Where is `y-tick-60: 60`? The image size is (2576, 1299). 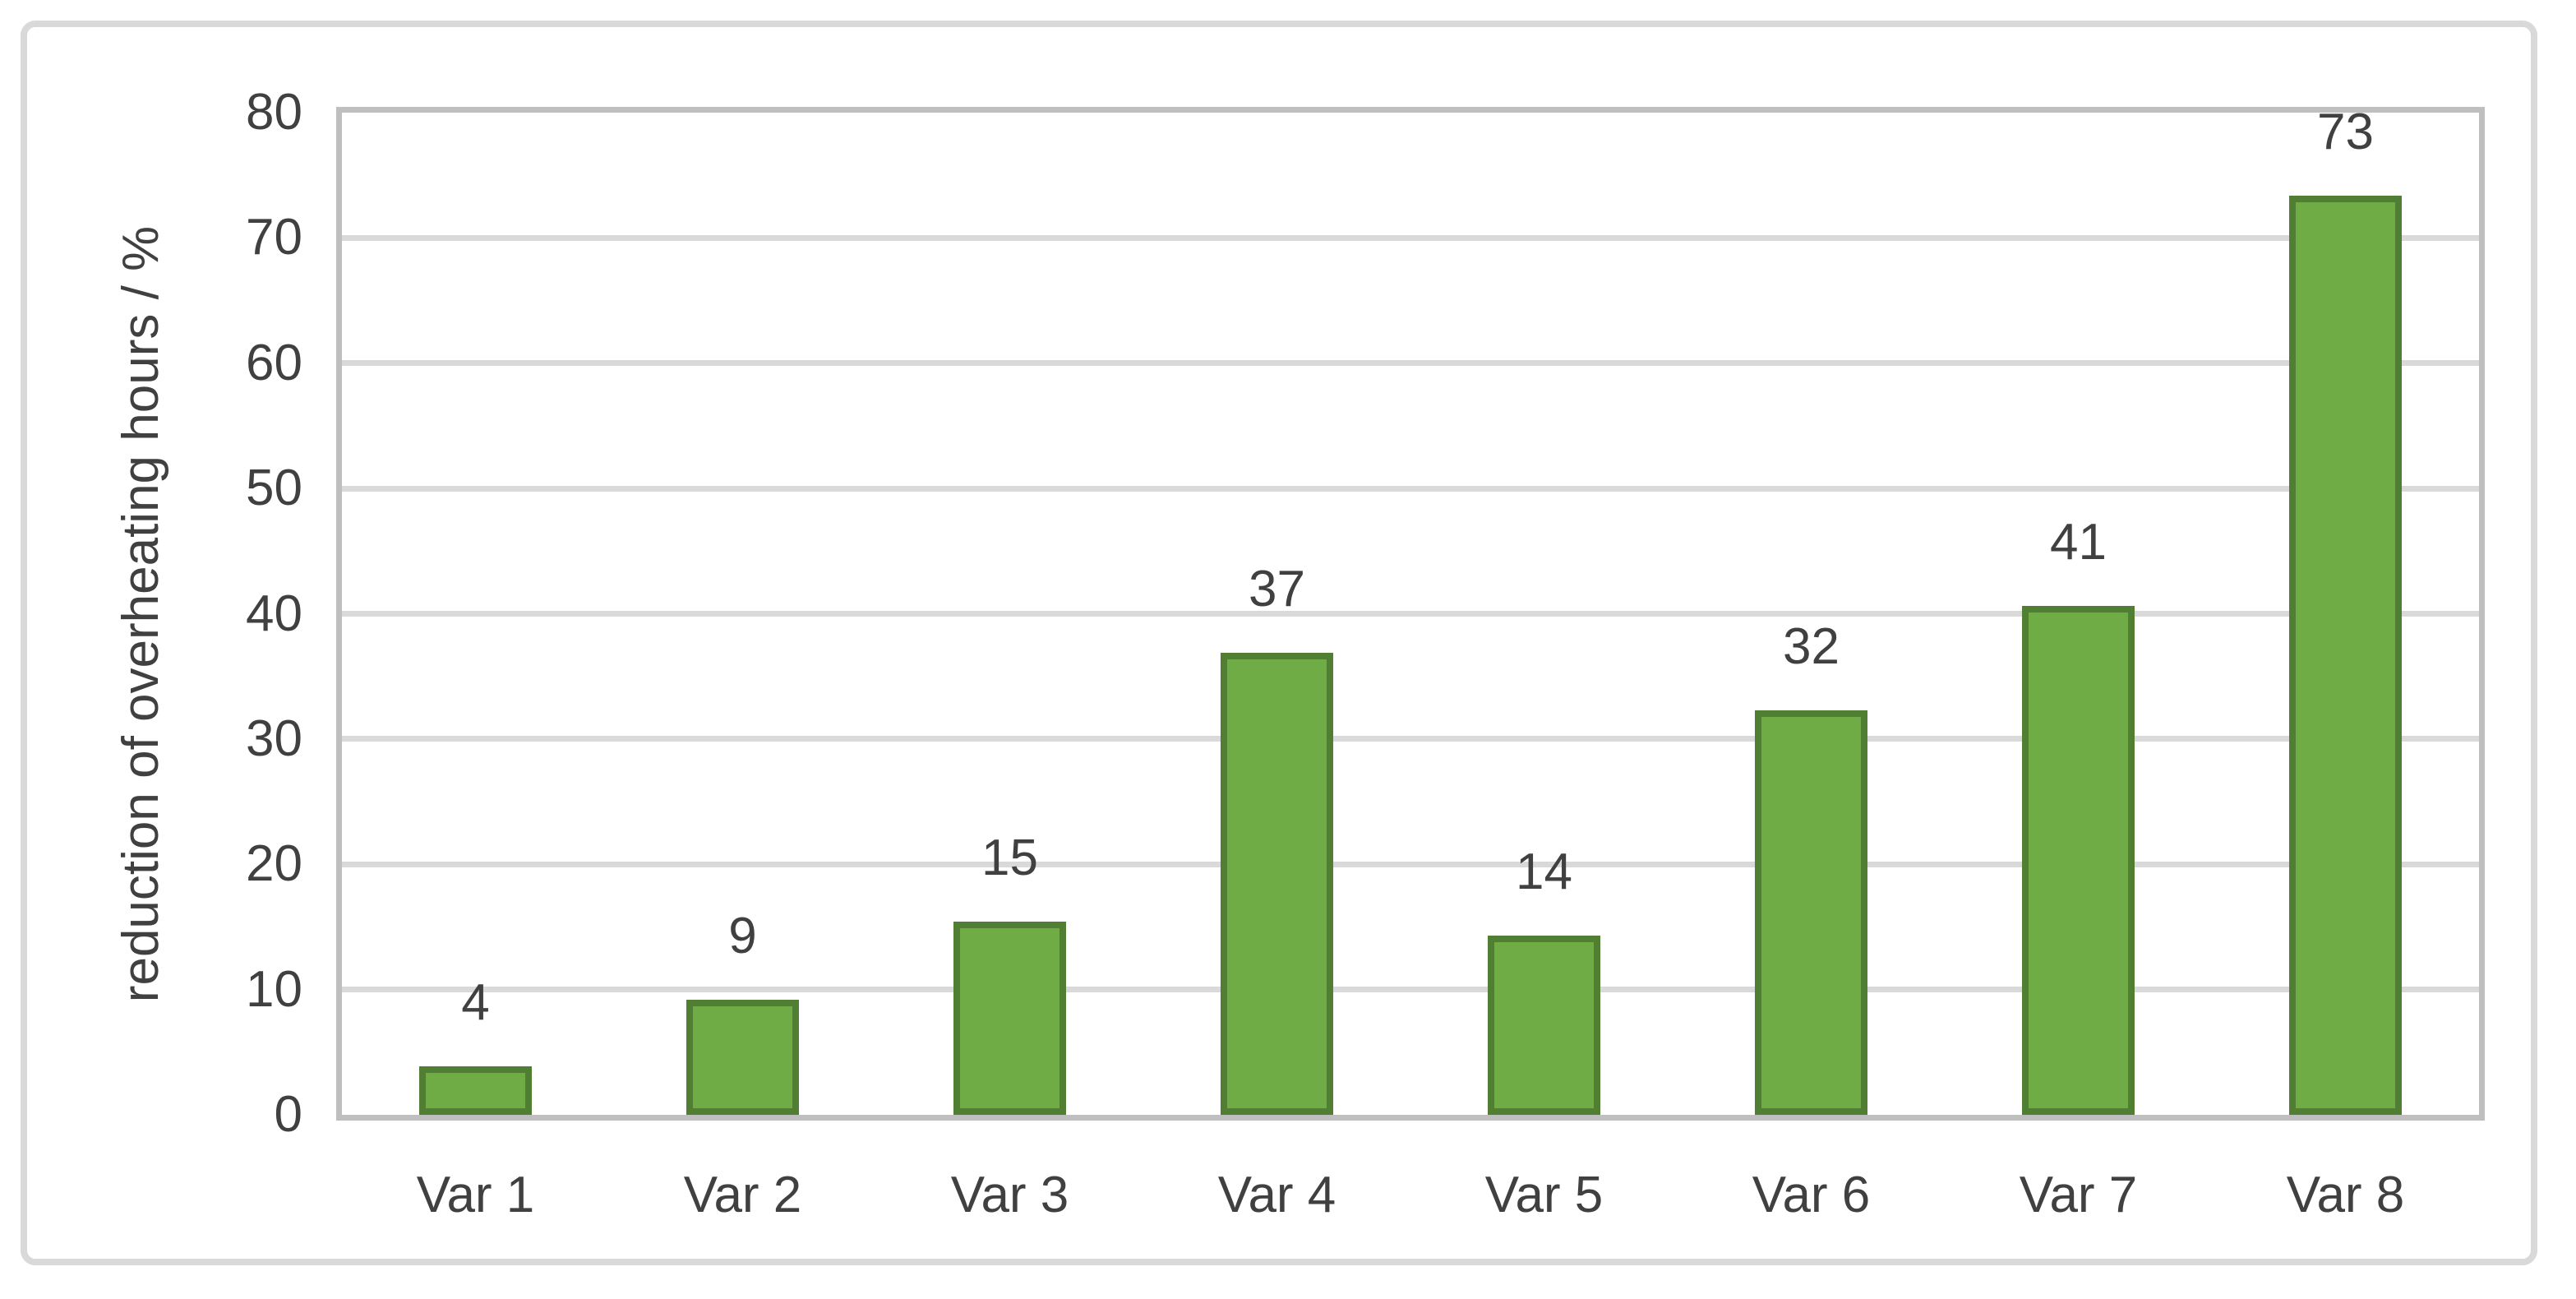 y-tick-60: 60 is located at coordinates (274, 363).